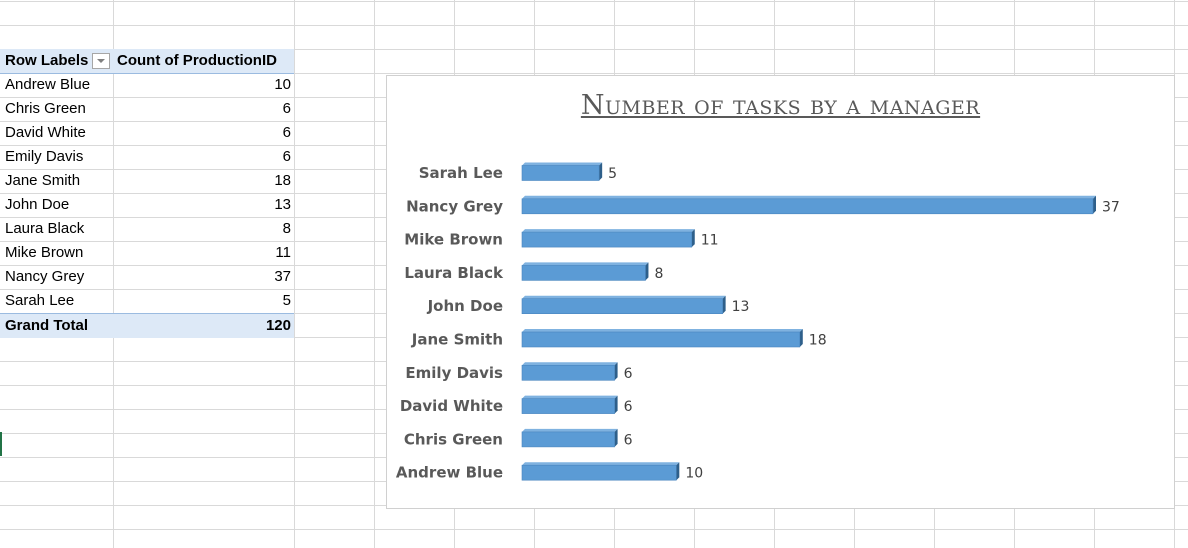 The image size is (1188, 548). What do you see at coordinates (43, 180) in the screenshot?
I see `pivot-row-label: Jane Smith` at bounding box center [43, 180].